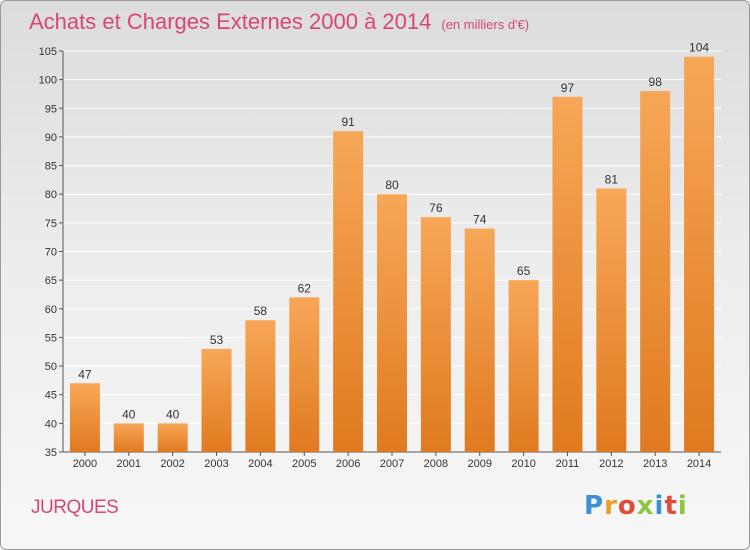  Describe the element at coordinates (261, 311) in the screenshot. I see `bar-value-label: 58` at that location.